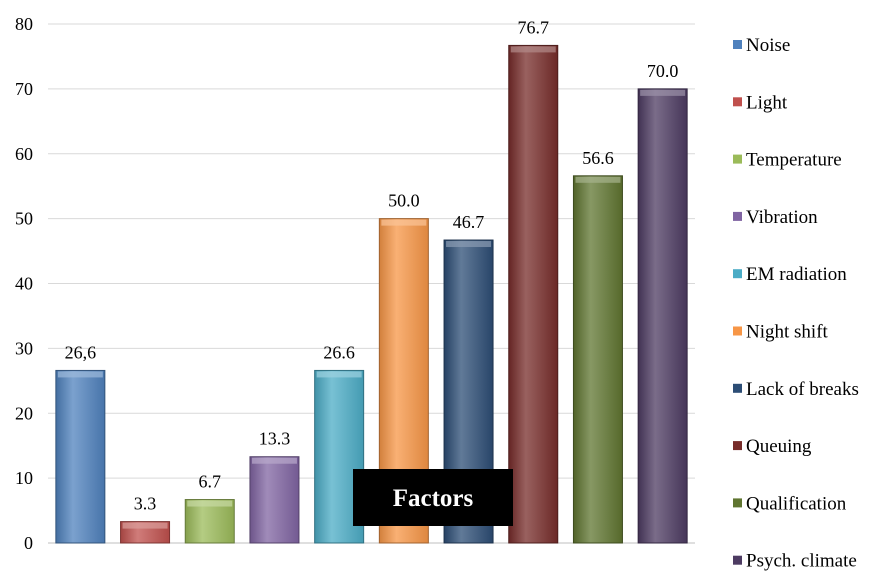 This screenshot has width=883, height=572. What do you see at coordinates (787, 332) in the screenshot?
I see `legend-label: Night shift` at bounding box center [787, 332].